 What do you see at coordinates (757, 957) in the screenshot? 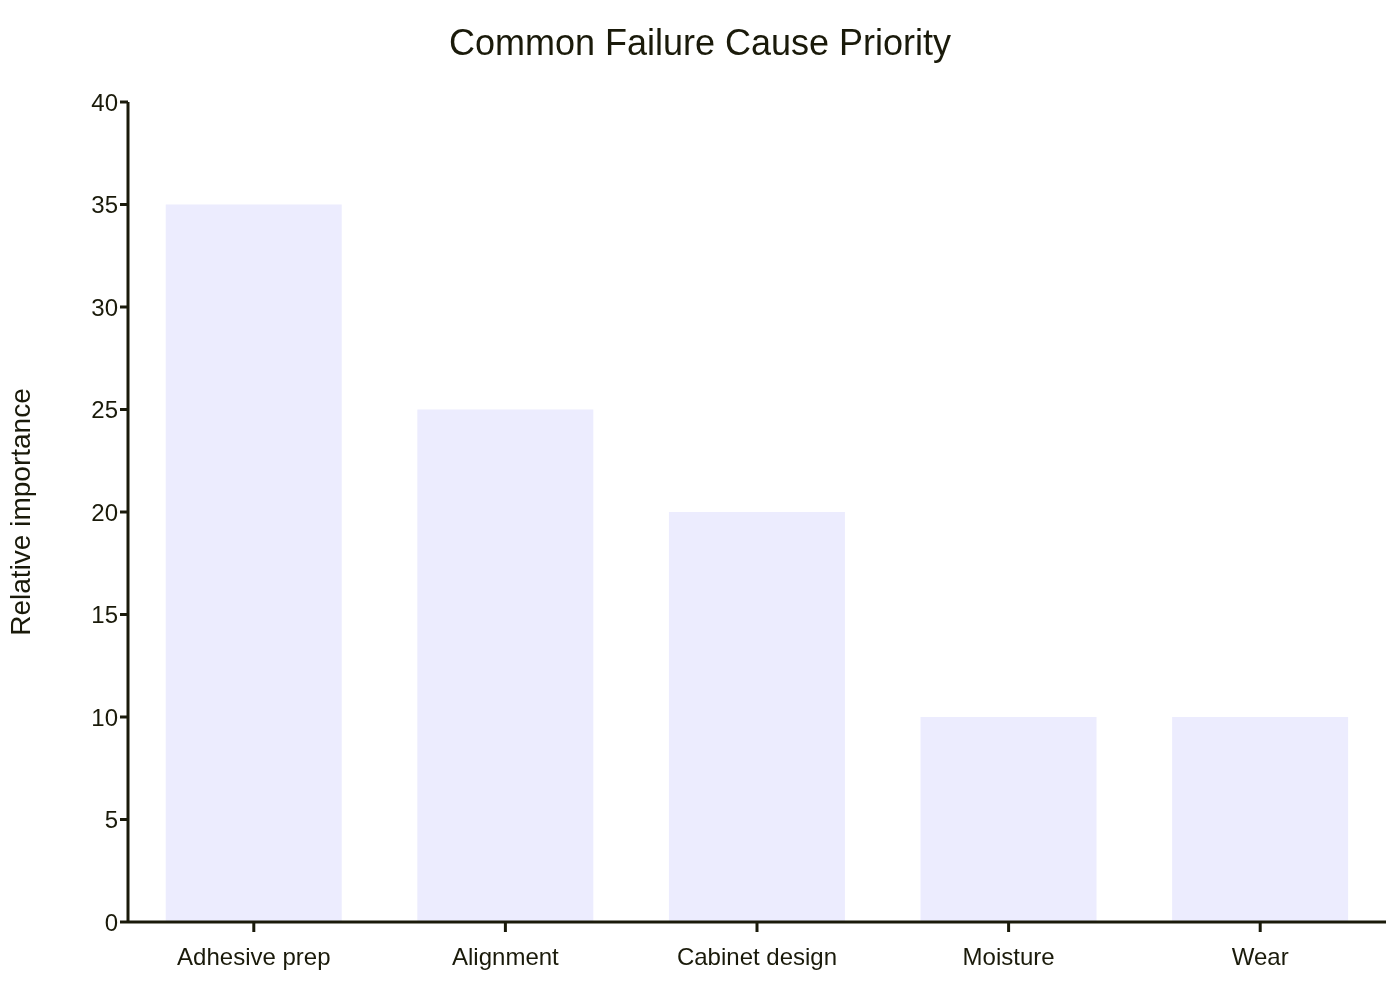
I see `x-tick-label: Cabinet design` at bounding box center [757, 957].